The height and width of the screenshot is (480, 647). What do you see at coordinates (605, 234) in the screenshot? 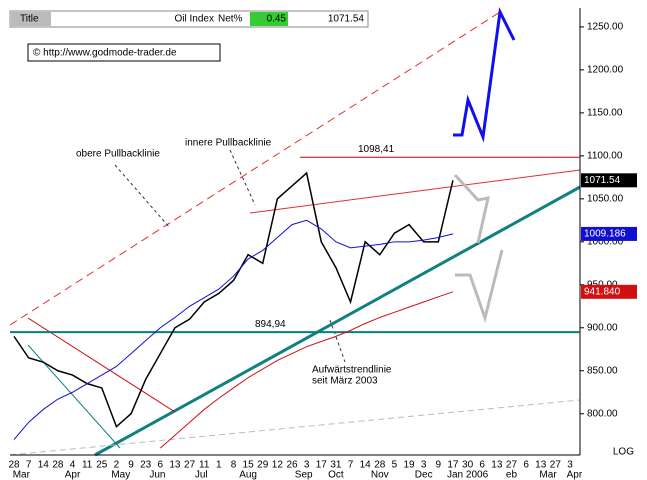
I see `price-tag-label: 1009.186` at bounding box center [605, 234].